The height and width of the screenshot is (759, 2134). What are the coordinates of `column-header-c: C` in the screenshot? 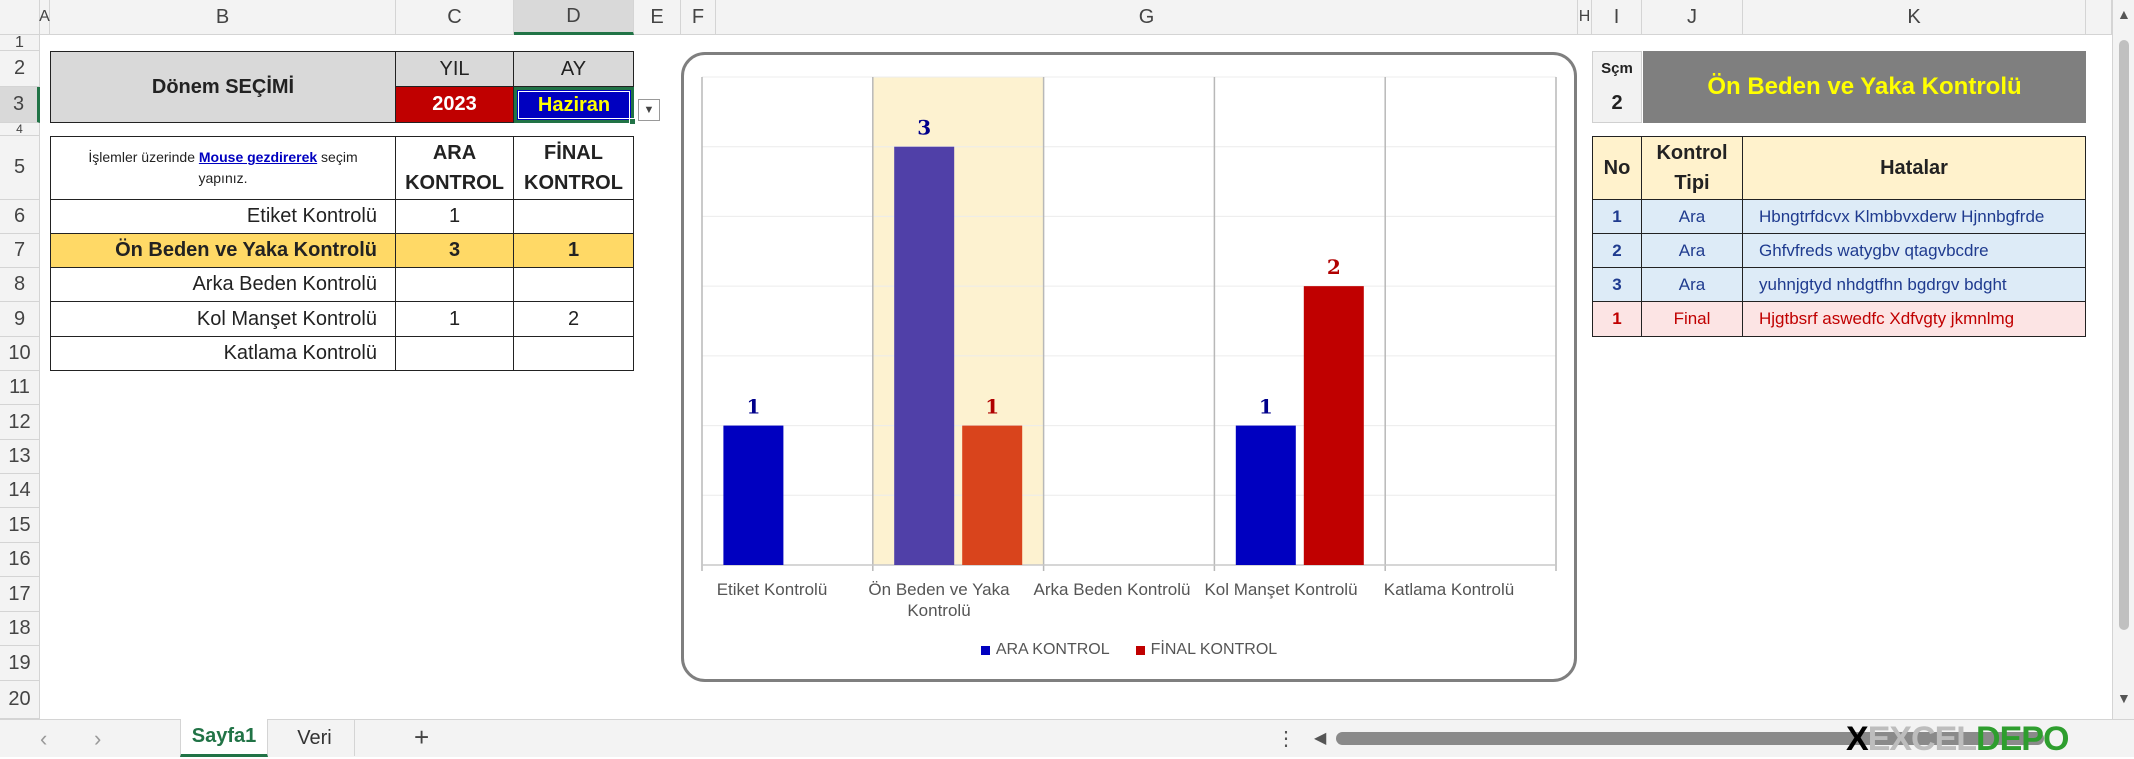 It's located at (455, 17).